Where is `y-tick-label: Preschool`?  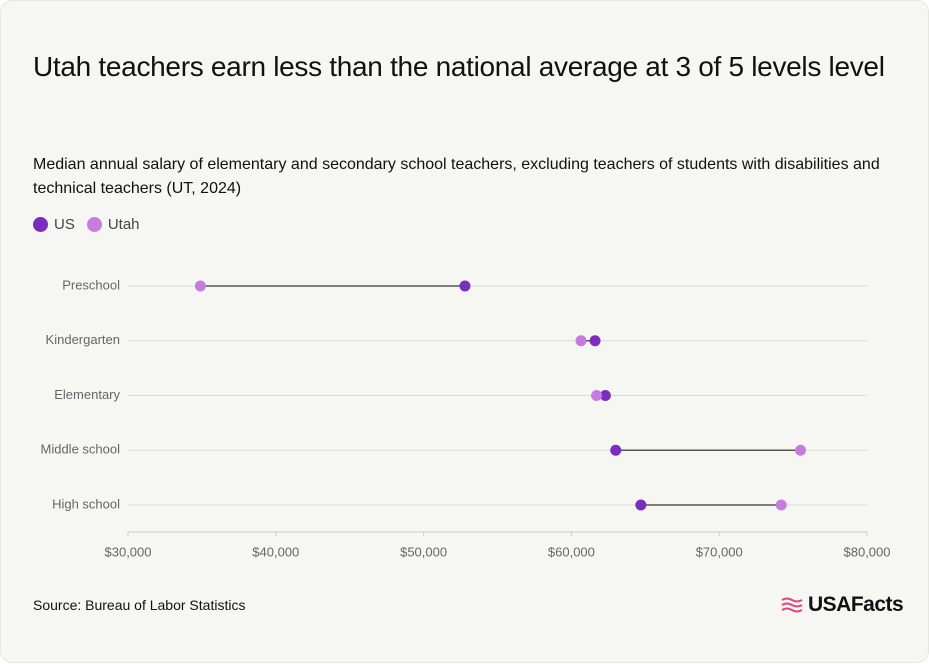 y-tick-label: Preschool is located at coordinates (91, 284).